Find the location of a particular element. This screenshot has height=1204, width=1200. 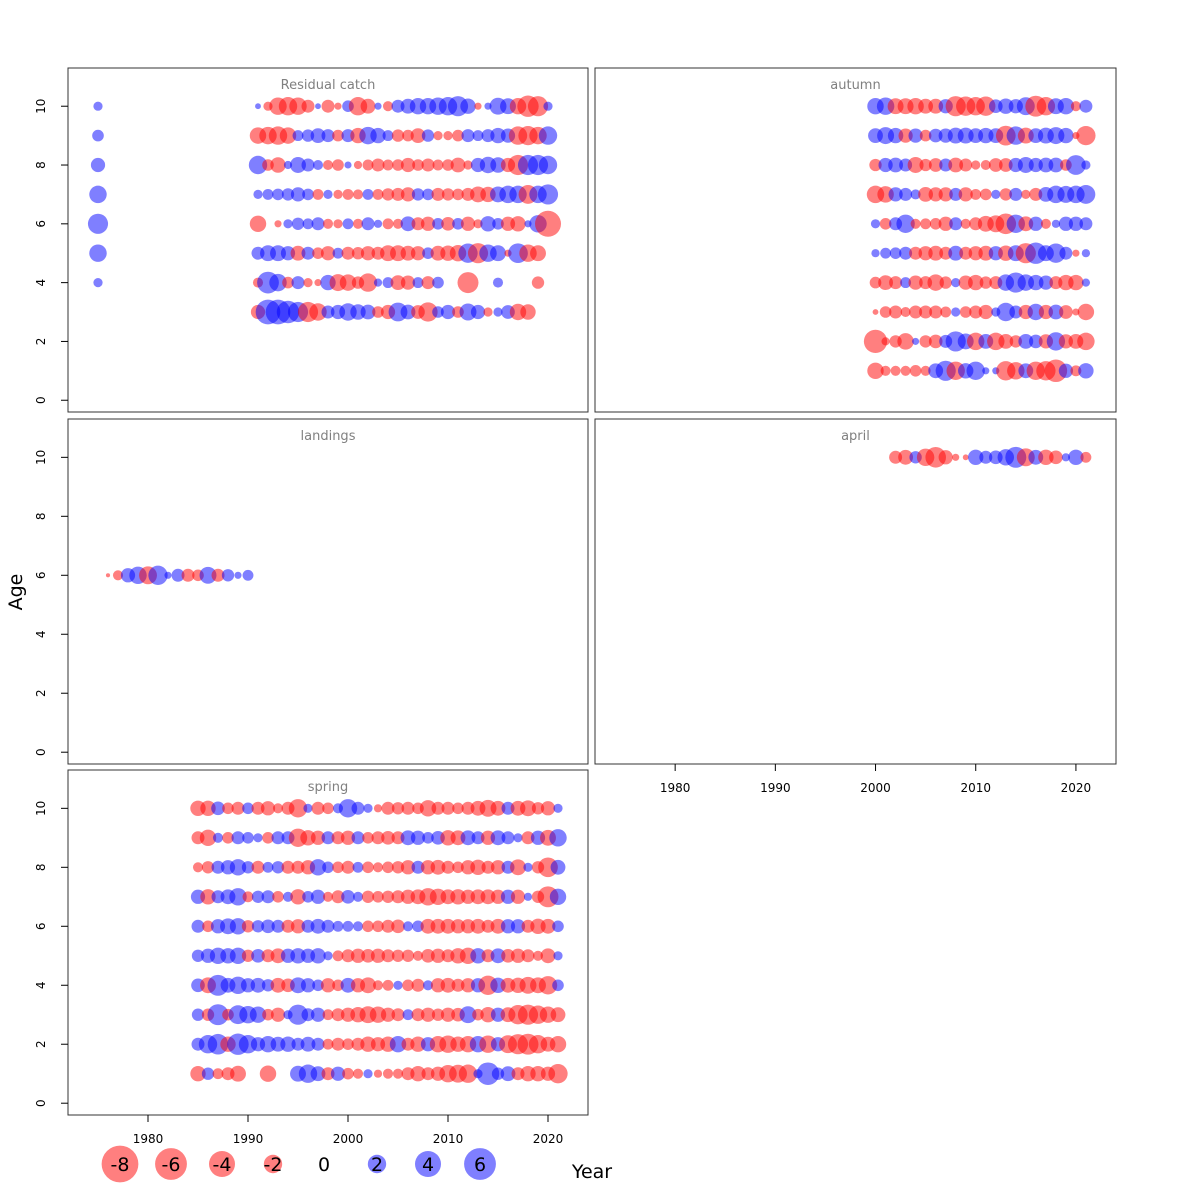

x-tick-label: 2000 is located at coordinates (875, 788).